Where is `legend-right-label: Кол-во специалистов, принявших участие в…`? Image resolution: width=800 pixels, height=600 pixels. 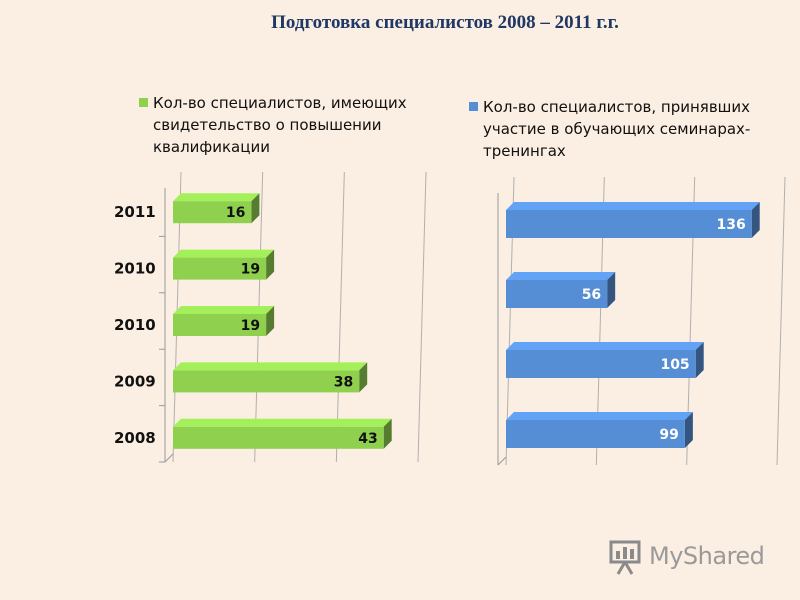 legend-right-label: Кол-во специалистов, принявших участие в… is located at coordinates (617, 129).